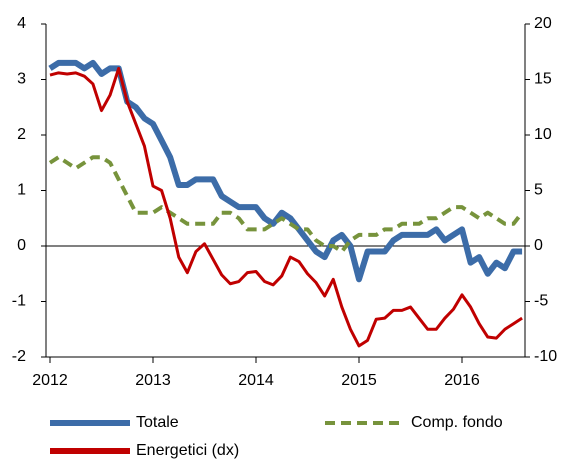 The height and width of the screenshot is (461, 576). I want to click on legend-label: Totale, so click(157, 422).